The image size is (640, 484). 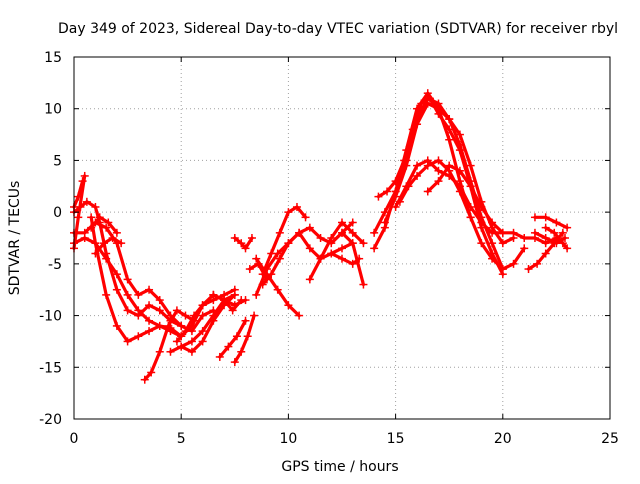 What do you see at coordinates (503, 439) in the screenshot?
I see `x-tick-label: 20` at bounding box center [503, 439].